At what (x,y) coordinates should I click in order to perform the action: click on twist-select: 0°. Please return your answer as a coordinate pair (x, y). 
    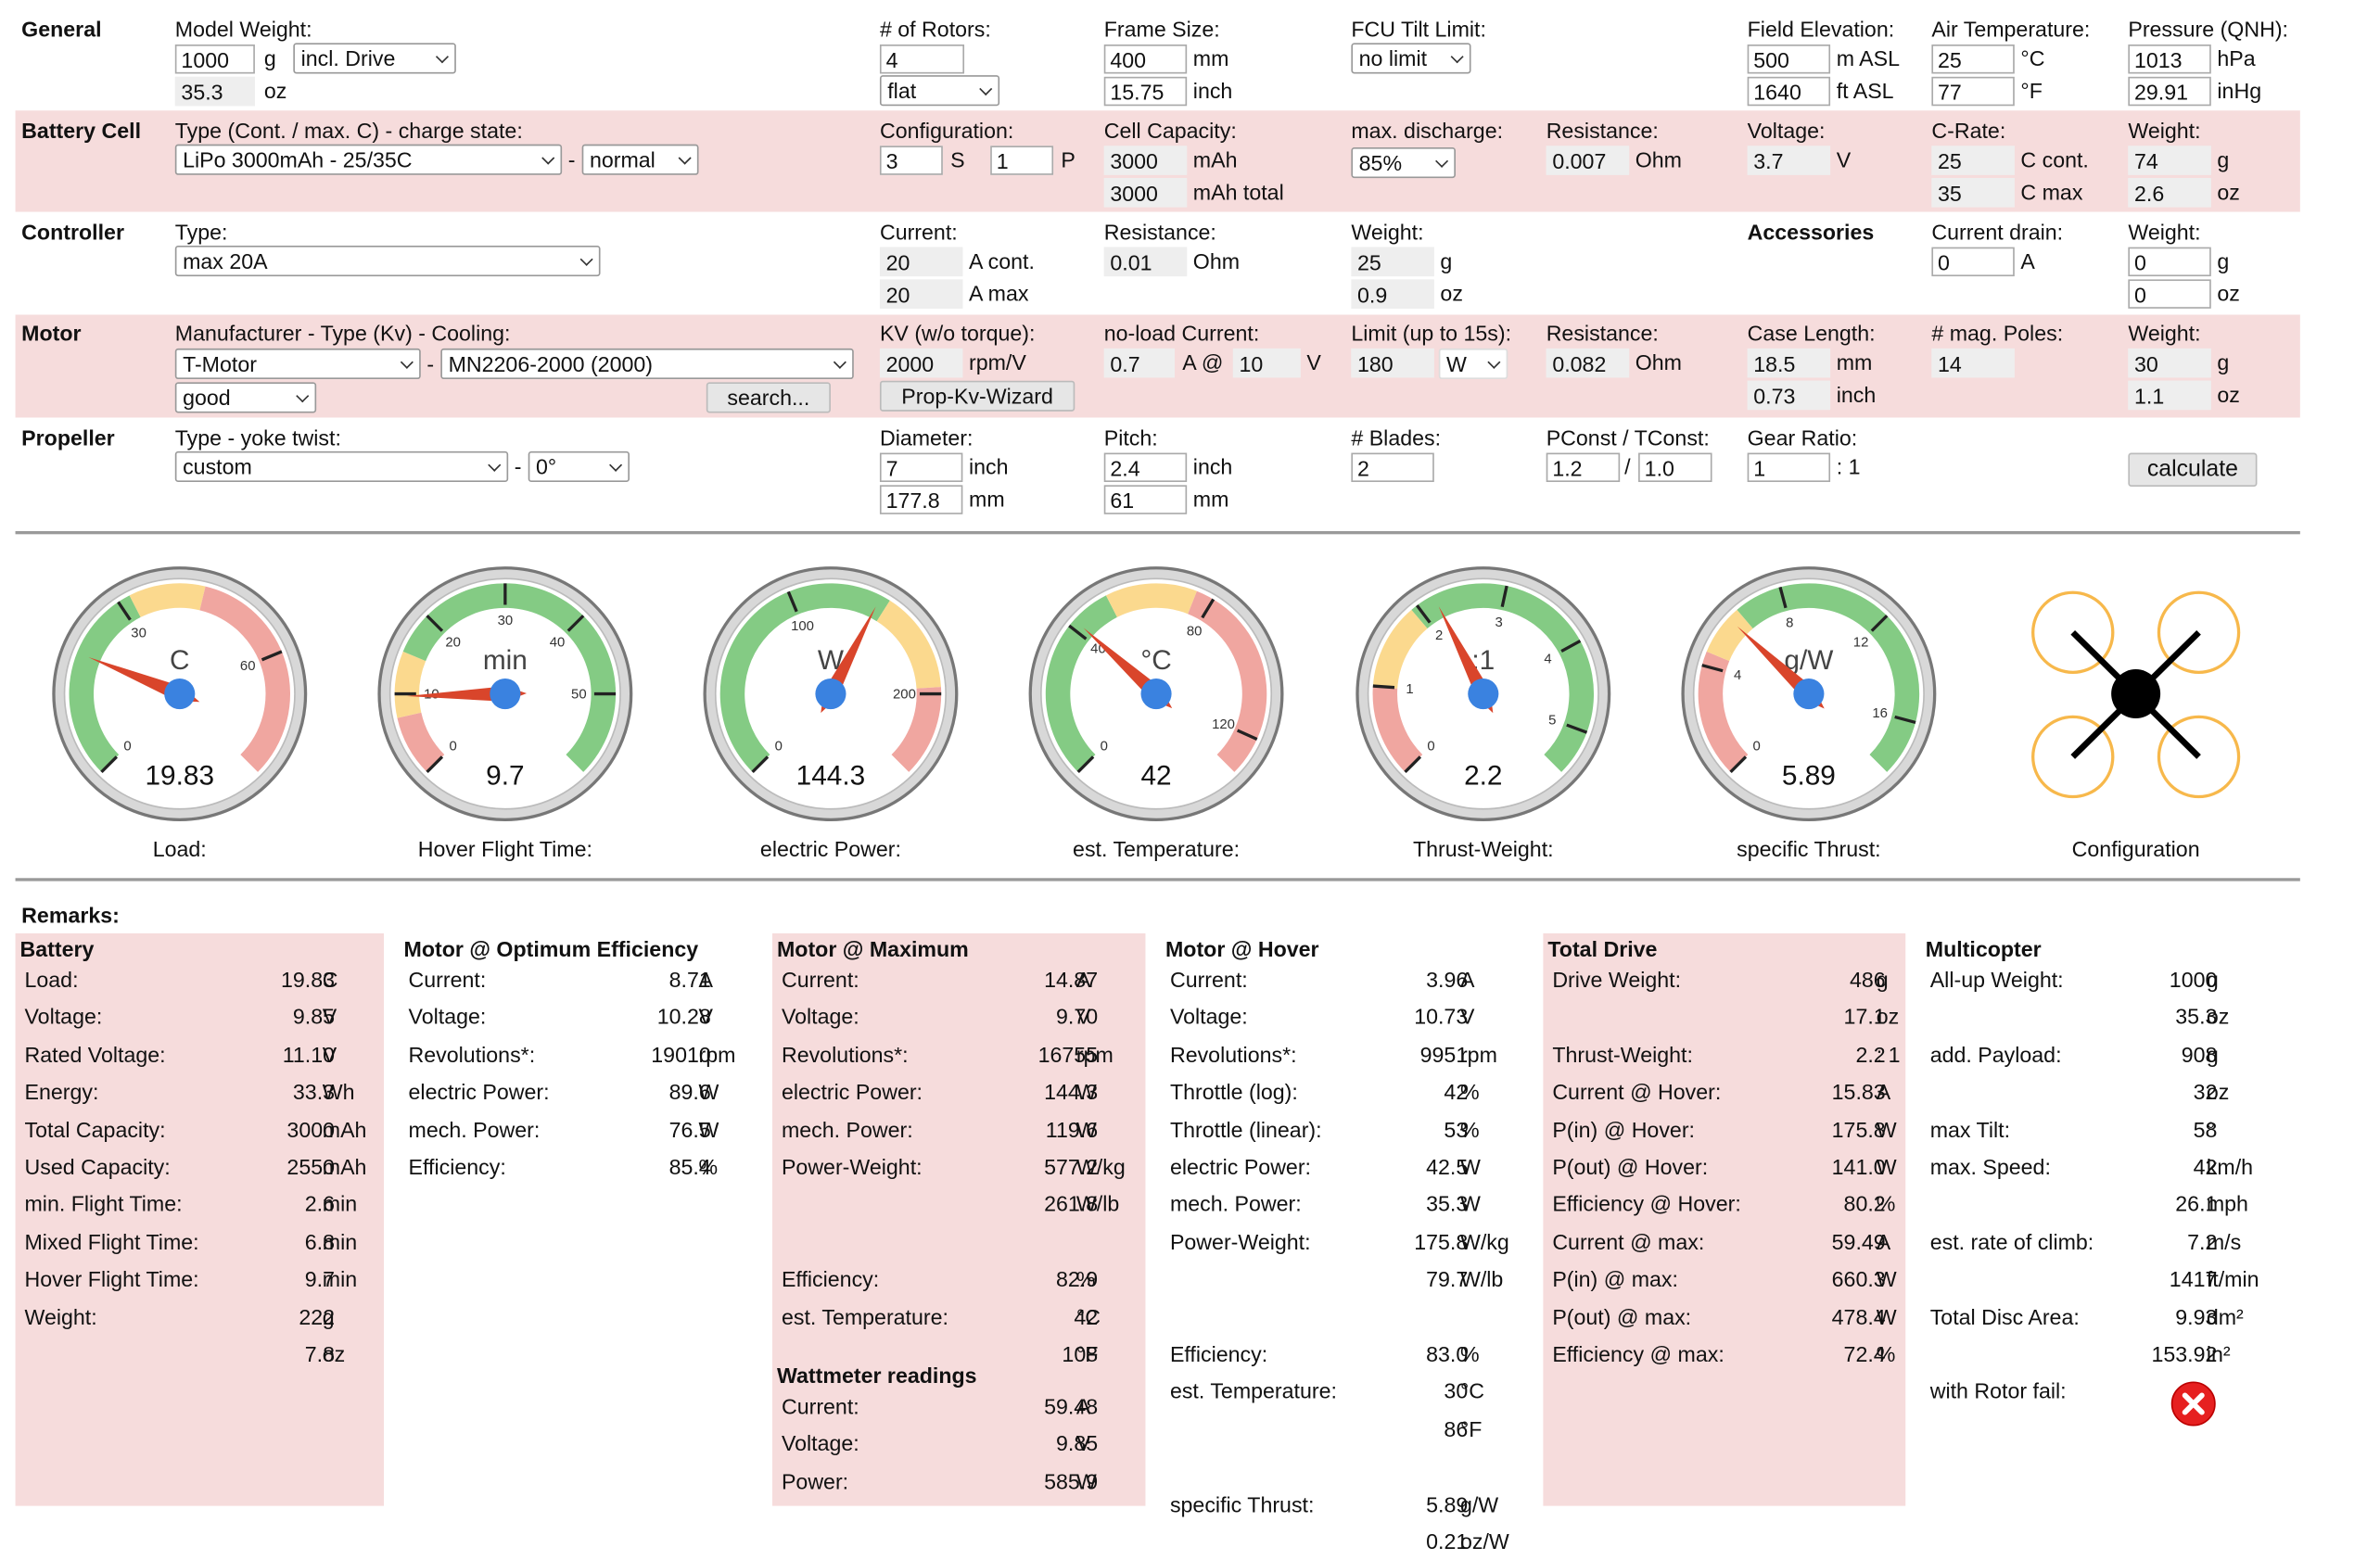
    Looking at the image, I should click on (579, 466).